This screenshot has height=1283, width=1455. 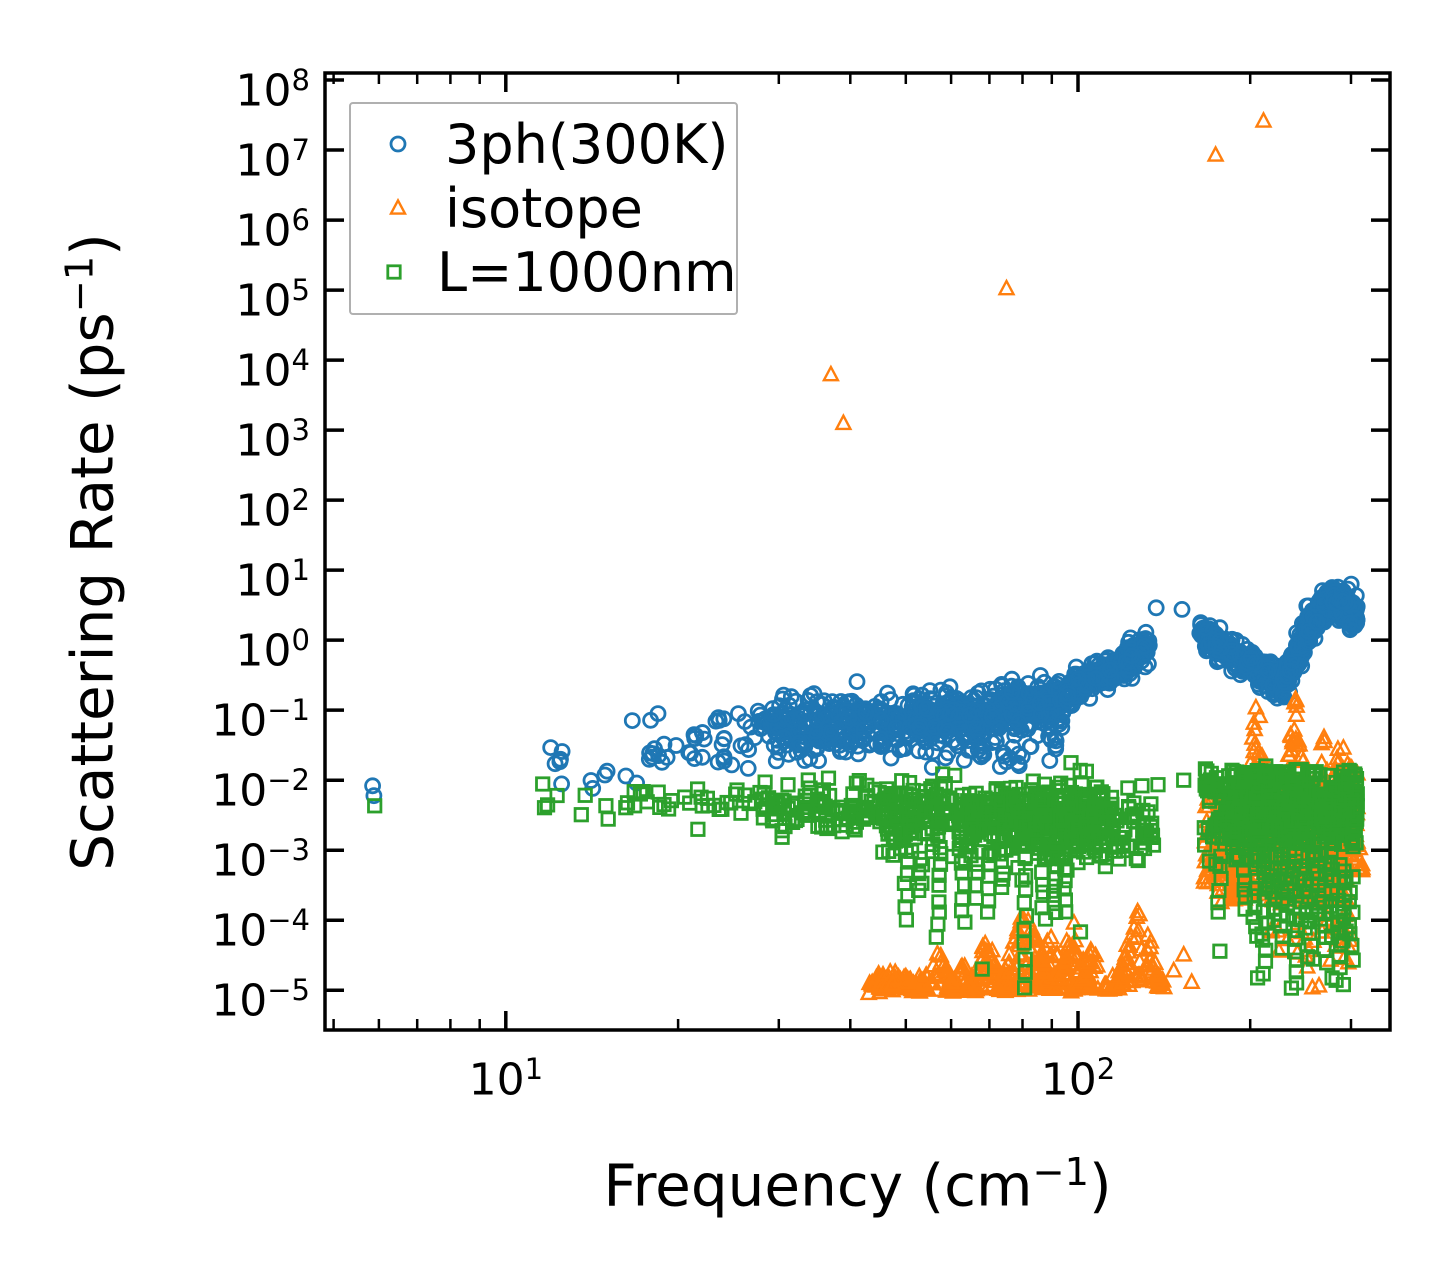 What do you see at coordinates (1060, 1172) in the screenshot?
I see `x-axis-title-sup: −1` at bounding box center [1060, 1172].